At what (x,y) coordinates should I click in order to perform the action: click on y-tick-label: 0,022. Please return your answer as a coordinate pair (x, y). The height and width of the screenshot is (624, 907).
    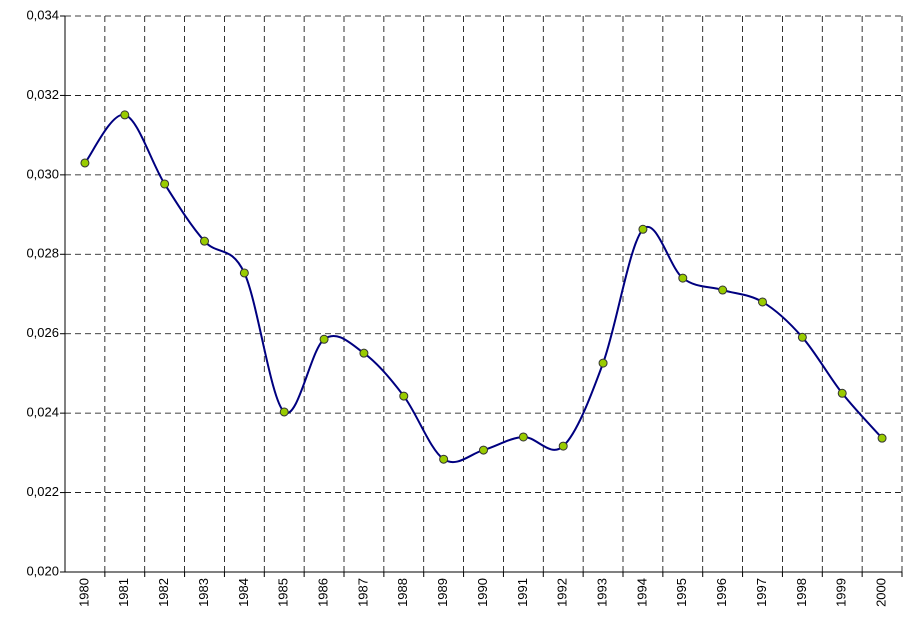
    Looking at the image, I should click on (42, 491).